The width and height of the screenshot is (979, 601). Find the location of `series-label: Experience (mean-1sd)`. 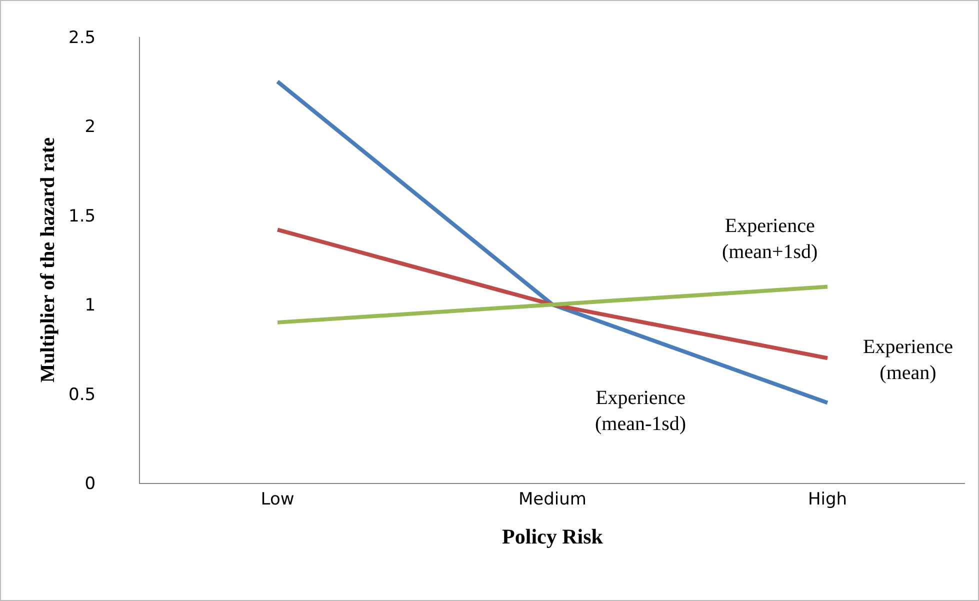

series-label: Experience (mean-1sd) is located at coordinates (640, 411).